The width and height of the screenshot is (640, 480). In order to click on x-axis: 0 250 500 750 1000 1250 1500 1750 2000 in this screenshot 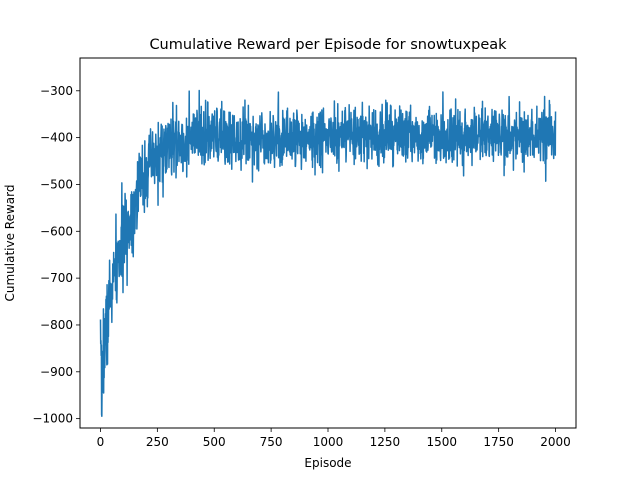, I will do `click(334, 438)`.